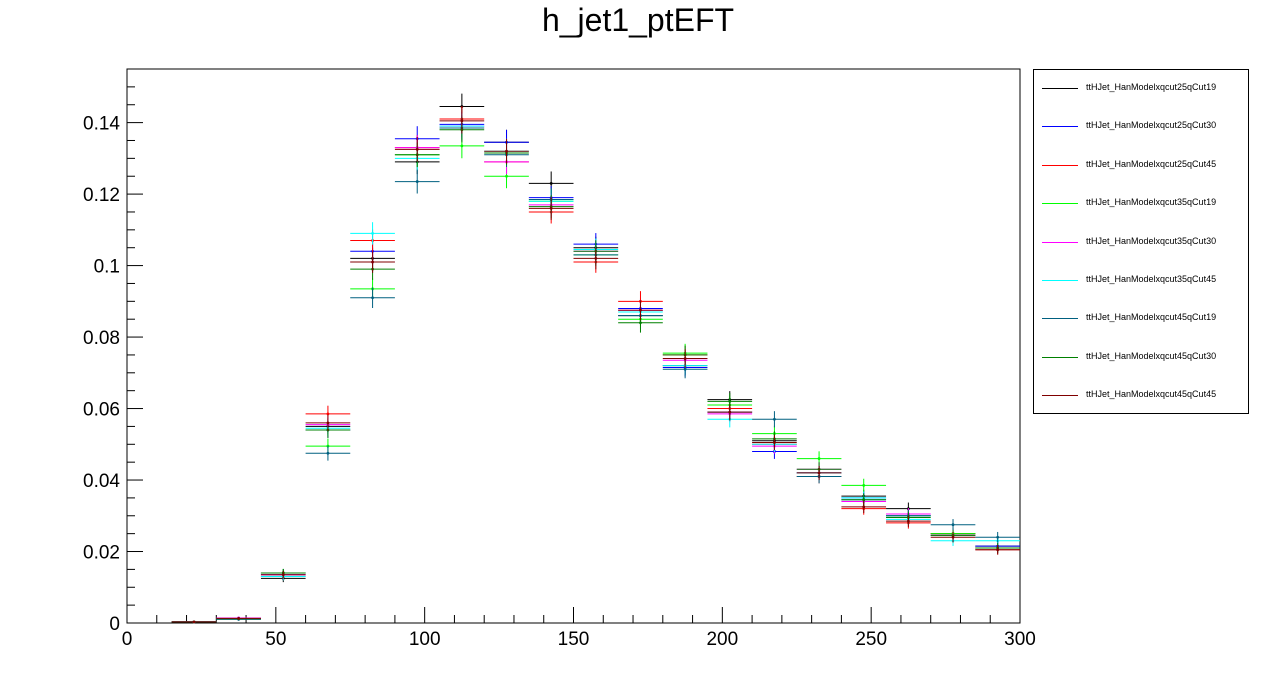 The height and width of the screenshot is (692, 1276). I want to click on y-tick-label: 0.1, so click(107, 267).